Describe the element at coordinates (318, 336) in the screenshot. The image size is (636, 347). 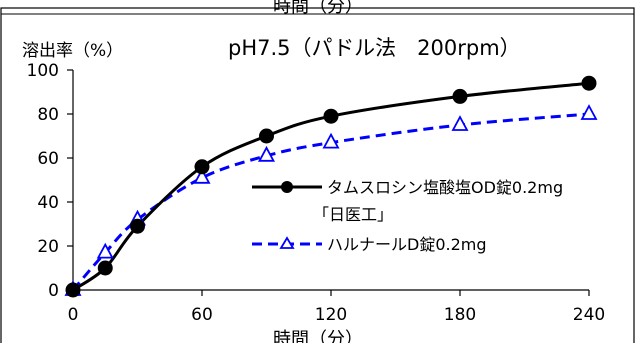
I see `x-axis-title: 時間（分）` at that location.